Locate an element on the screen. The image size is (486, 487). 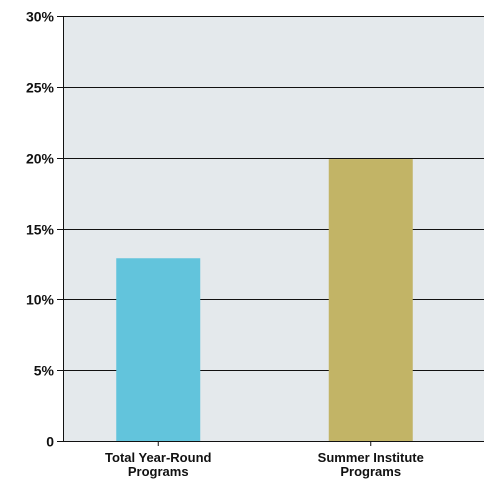
x-tick-label: Summer Institute Programs is located at coordinates (371, 464).